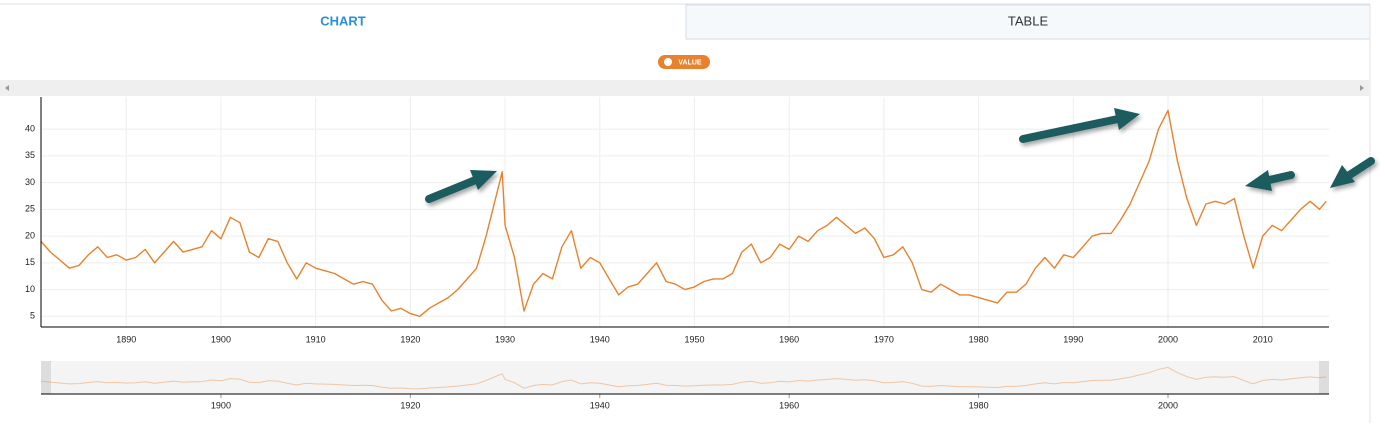 This screenshot has height=428, width=1385. What do you see at coordinates (600, 339) in the screenshot?
I see `x-tick-label: 1940` at bounding box center [600, 339].